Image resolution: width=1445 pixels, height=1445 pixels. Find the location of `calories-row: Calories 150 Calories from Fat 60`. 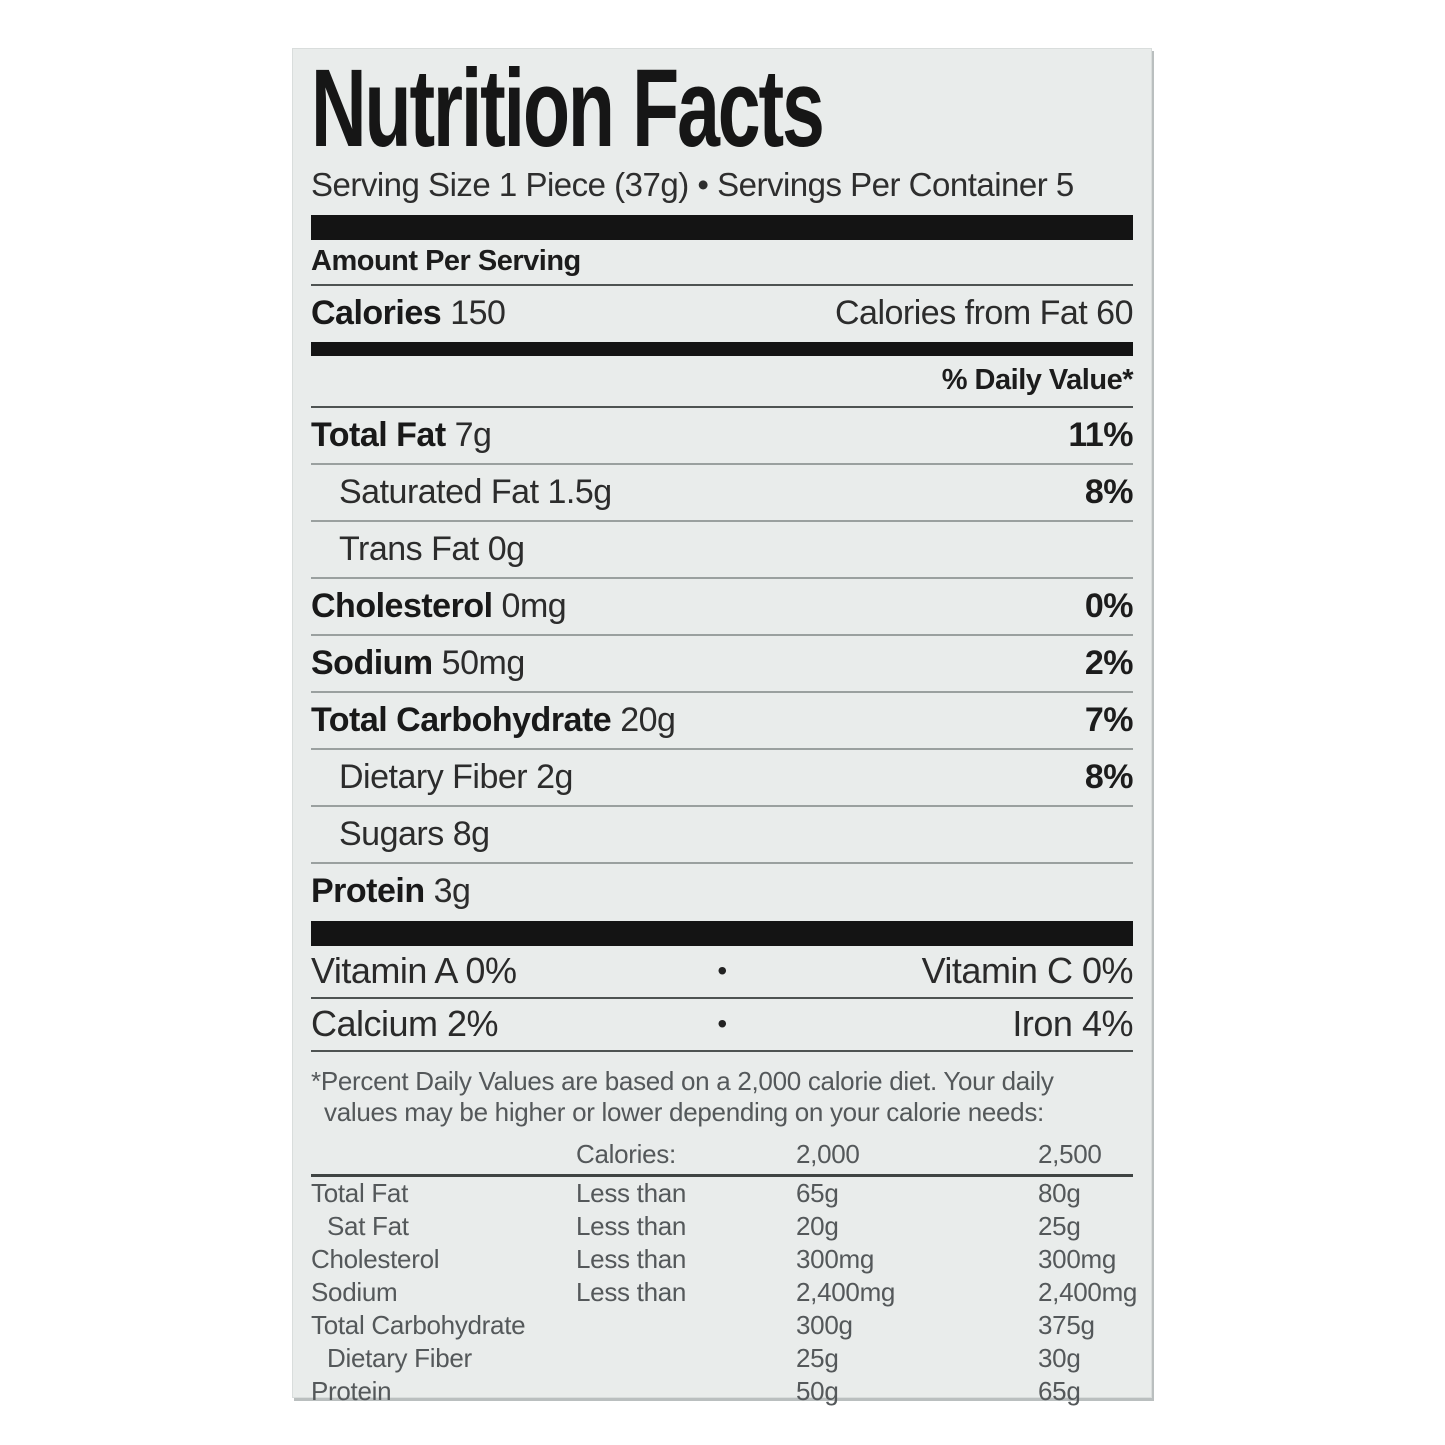

calories-row: Calories 150 Calories from Fat 60 is located at coordinates (722, 314).